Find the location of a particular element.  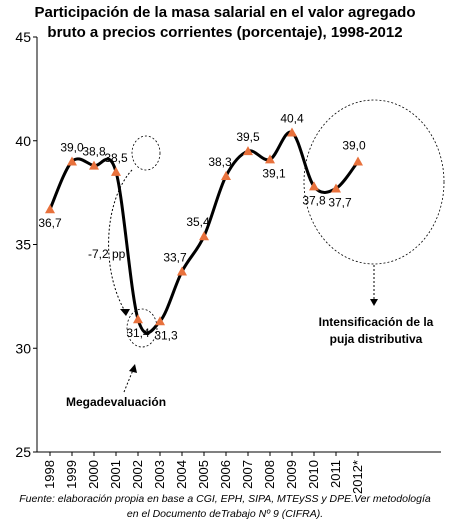

x-tick-label: 2001 is located at coordinates (115, 474).